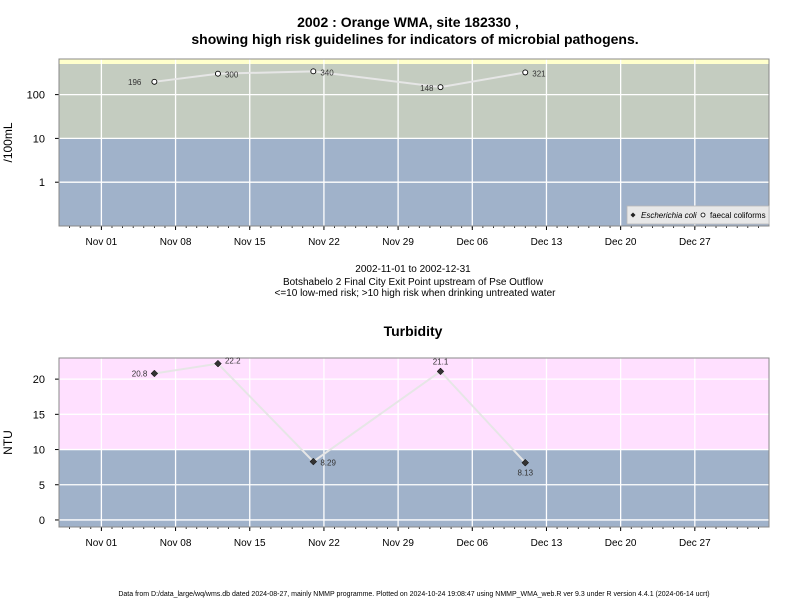 This screenshot has height=600, width=800. Describe the element at coordinates (232, 75) in the screenshot. I see `data-label: 300` at that location.